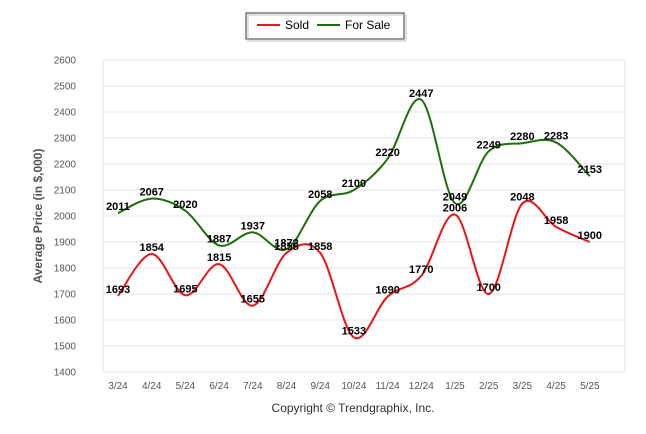 This screenshot has width=646, height=434. Describe the element at coordinates (590, 236) in the screenshot. I see `data-label-sold: 1900` at that location.